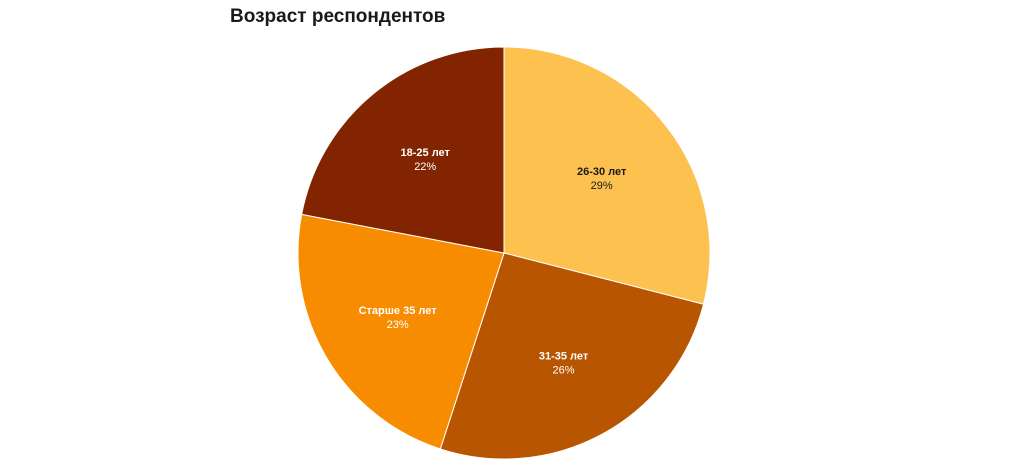  What do you see at coordinates (564, 370) in the screenshot?
I see `slice-value-label: 26%` at bounding box center [564, 370].